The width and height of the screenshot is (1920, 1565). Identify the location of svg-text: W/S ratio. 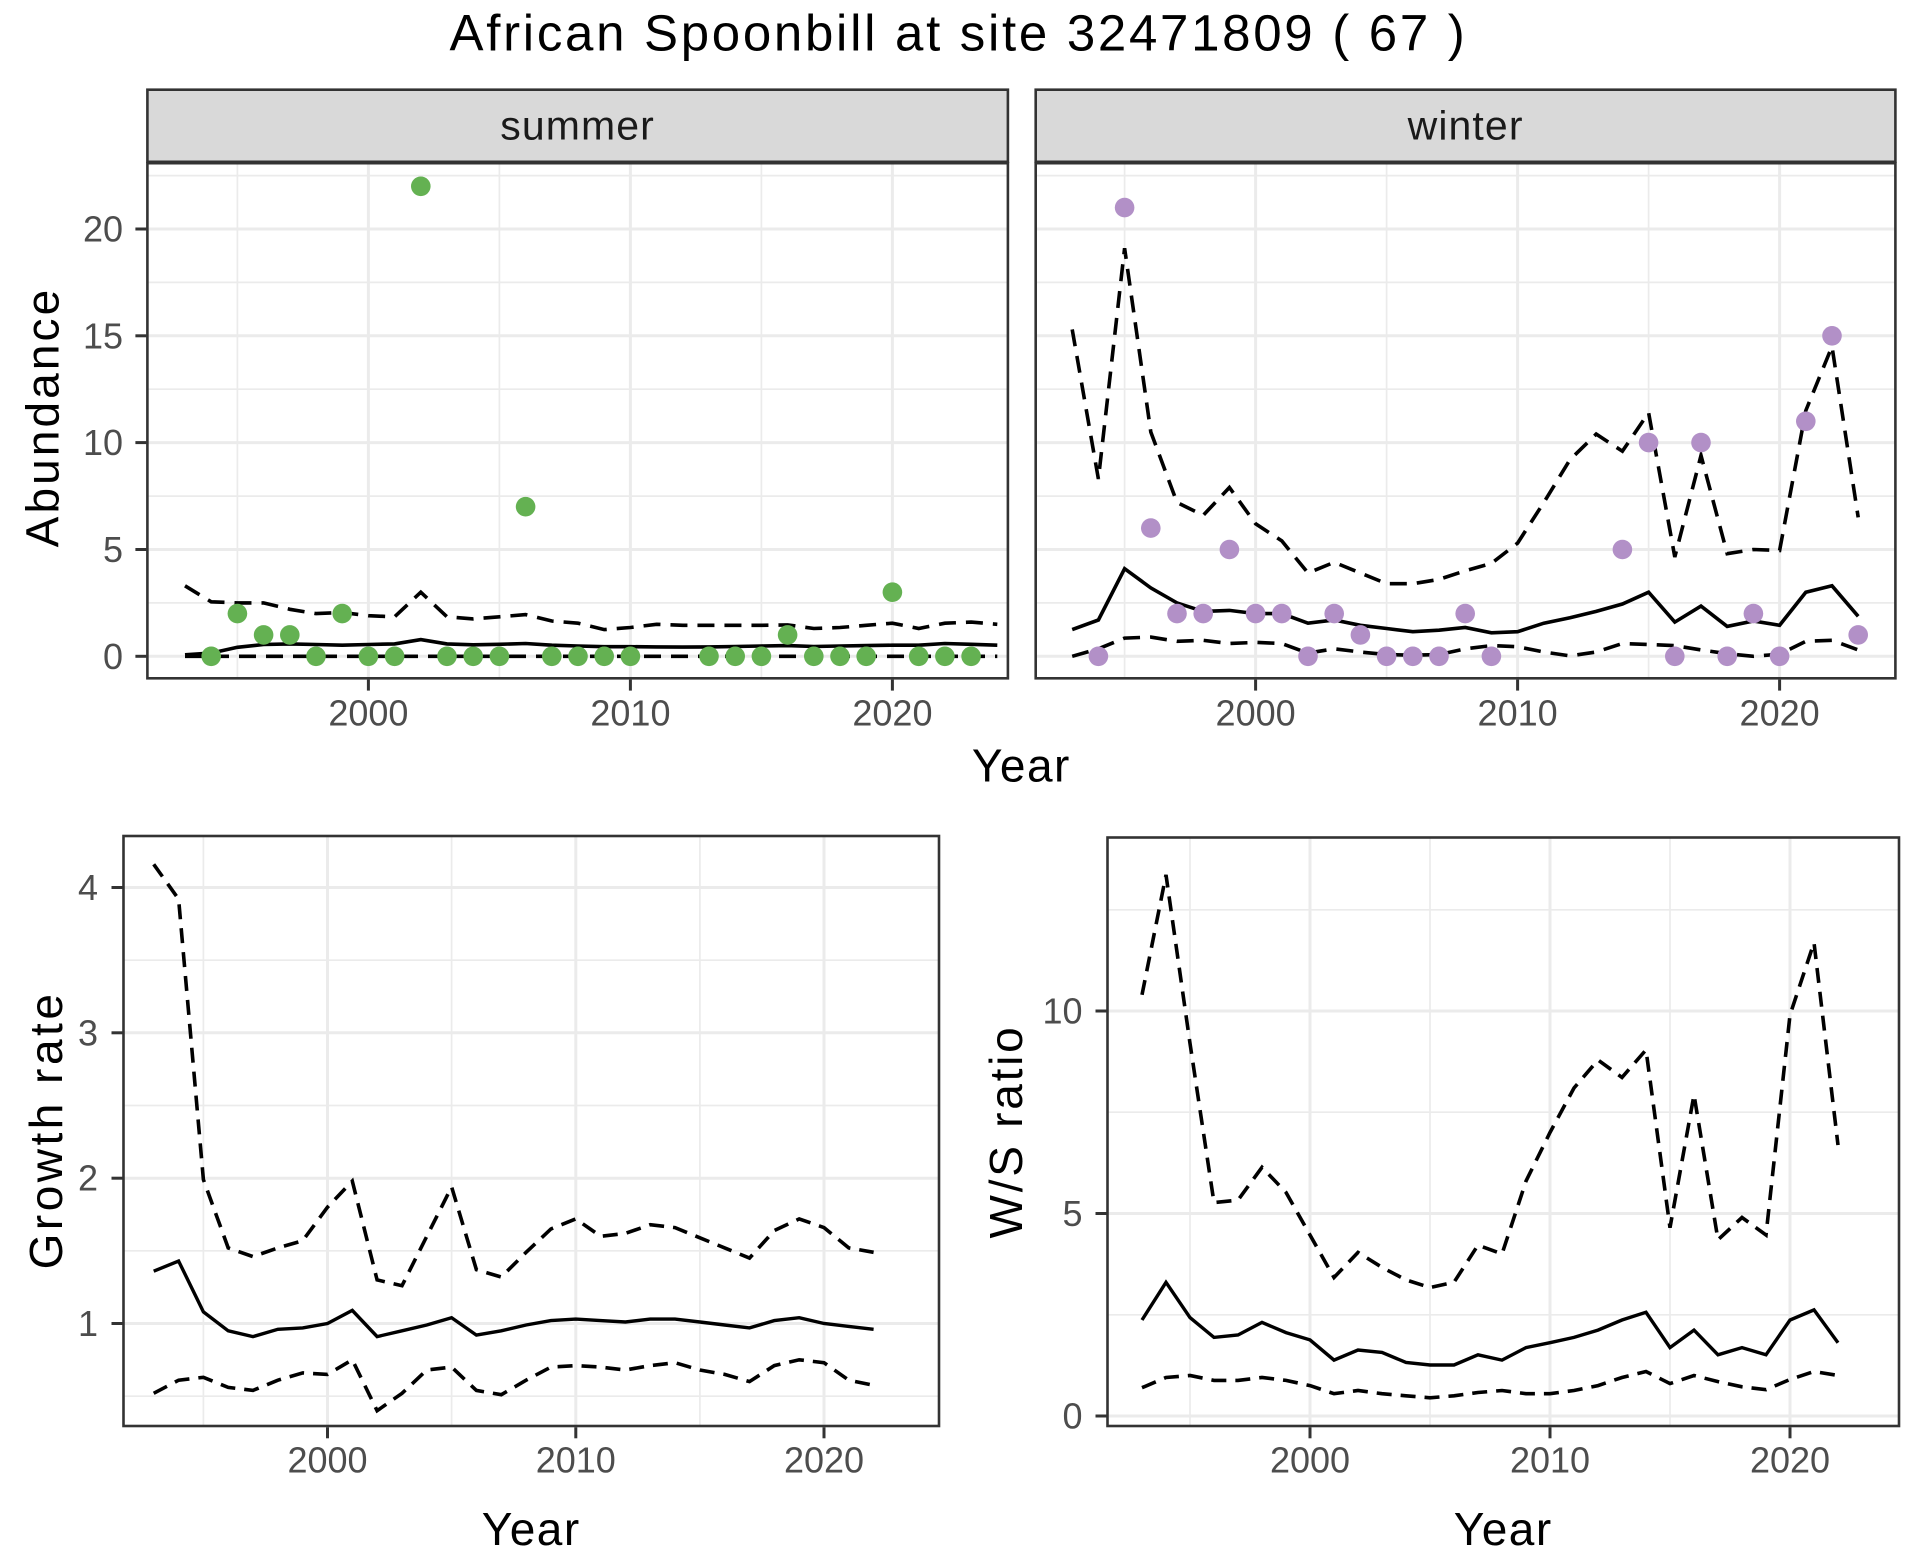
(1006, 1132).